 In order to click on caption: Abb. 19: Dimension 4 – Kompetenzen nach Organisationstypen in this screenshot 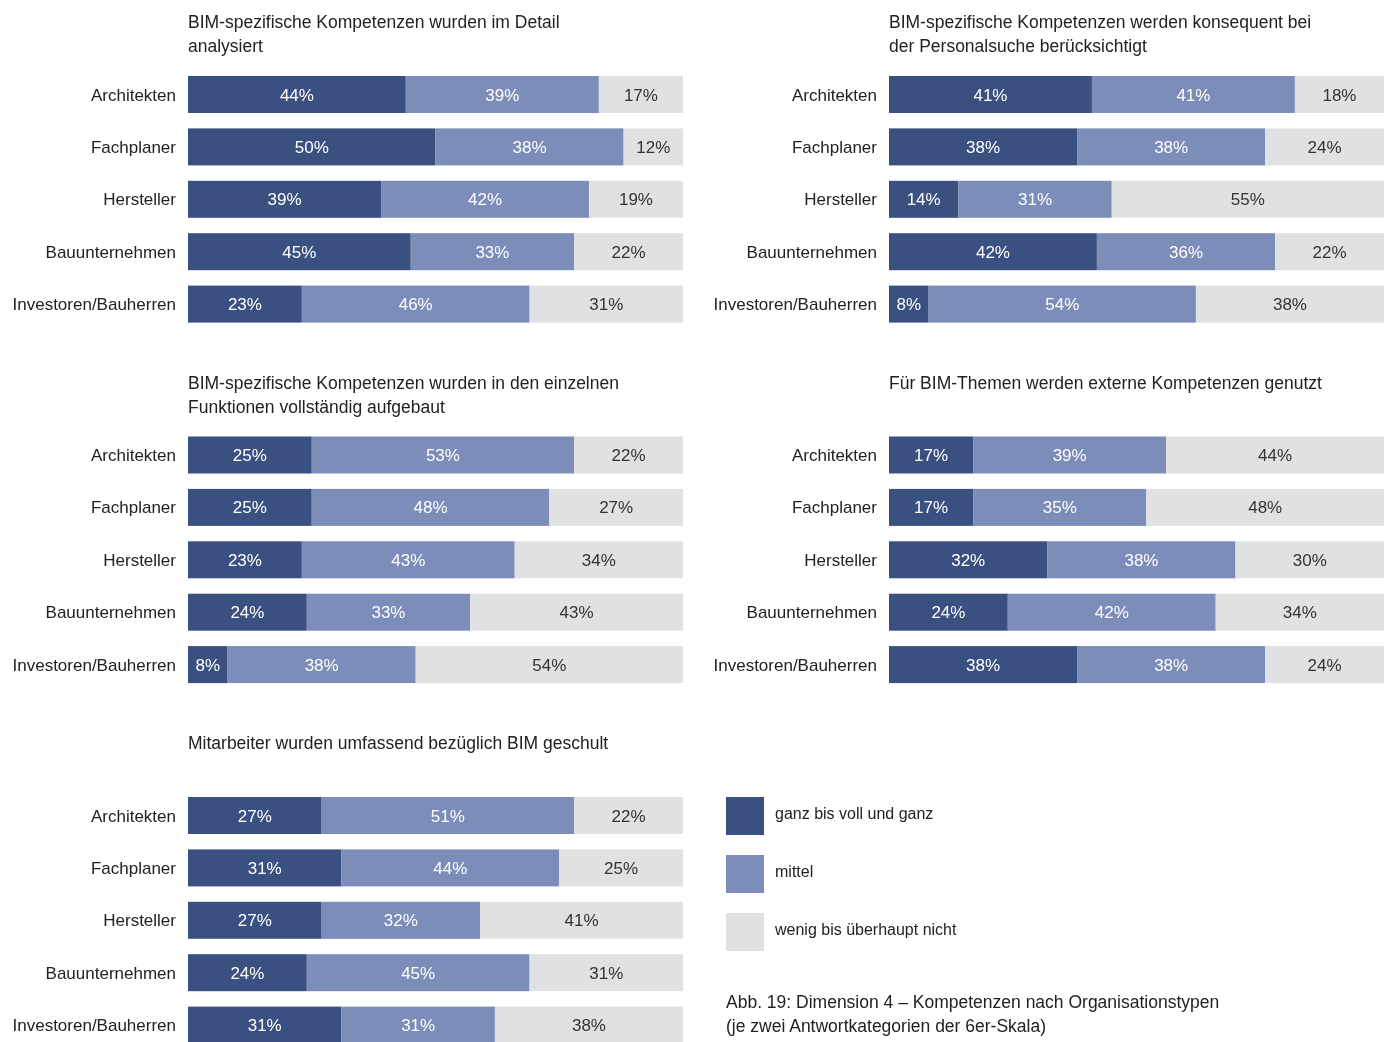, I will do `click(973, 1002)`.